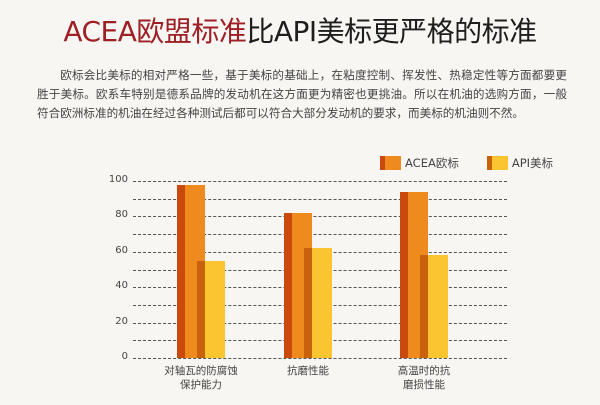 Image resolution: width=600 pixels, height=405 pixels. I want to click on chart-legend: ACEA欧标 API美标, so click(466, 163).